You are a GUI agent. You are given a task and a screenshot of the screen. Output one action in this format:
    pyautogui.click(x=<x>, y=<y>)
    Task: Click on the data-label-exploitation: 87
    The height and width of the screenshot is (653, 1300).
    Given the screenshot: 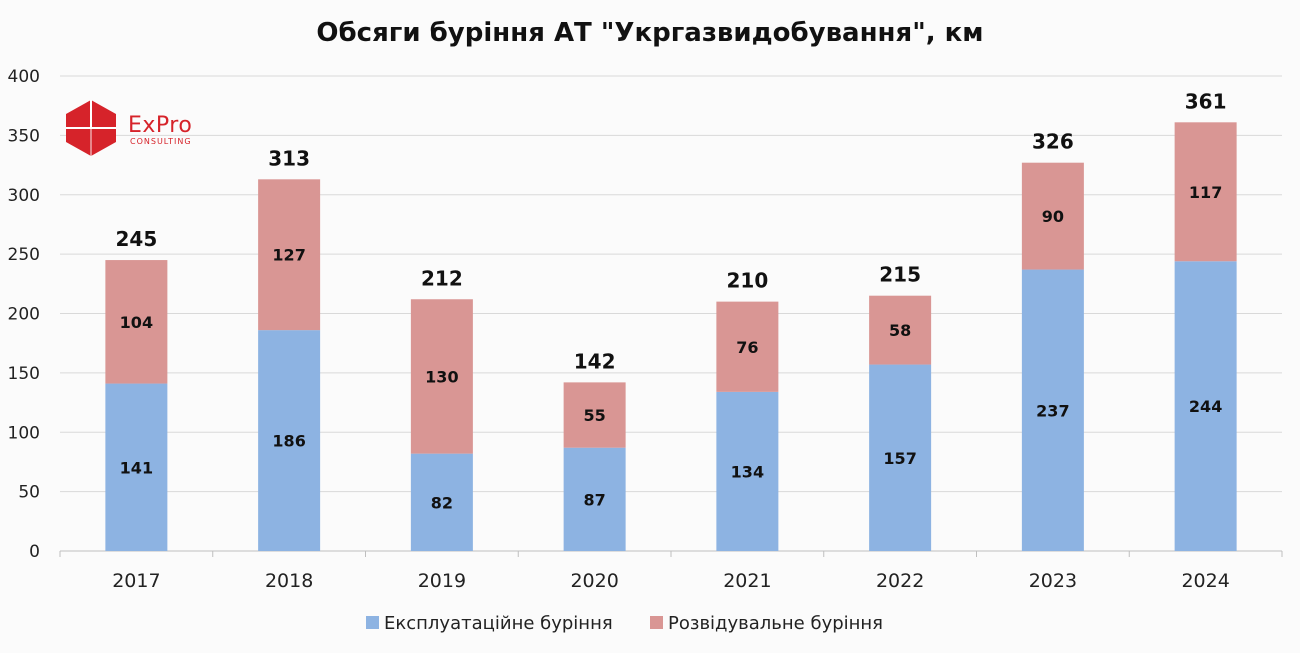 What is the action you would take?
    pyautogui.click(x=594, y=499)
    